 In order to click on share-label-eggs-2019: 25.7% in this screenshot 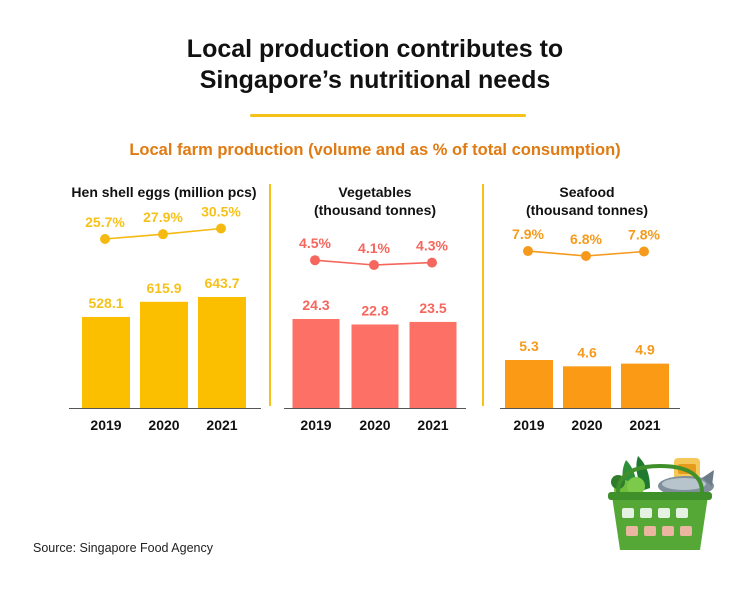, I will do `click(105, 222)`.